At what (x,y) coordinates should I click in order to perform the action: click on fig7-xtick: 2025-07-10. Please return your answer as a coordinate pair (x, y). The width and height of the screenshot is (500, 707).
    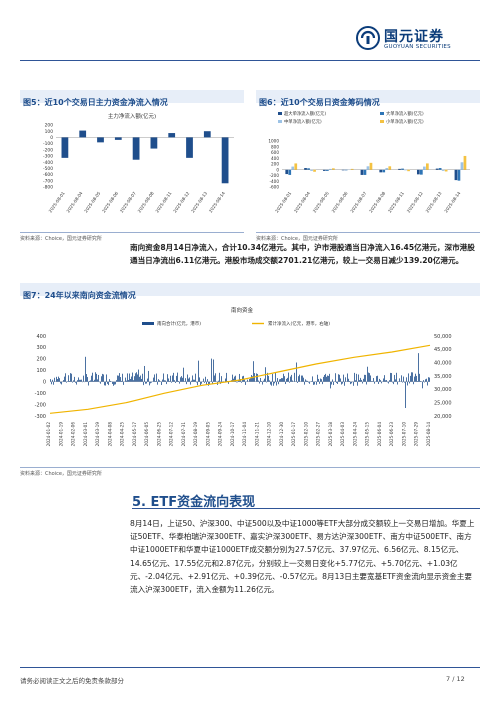
    Looking at the image, I should click on (403, 434).